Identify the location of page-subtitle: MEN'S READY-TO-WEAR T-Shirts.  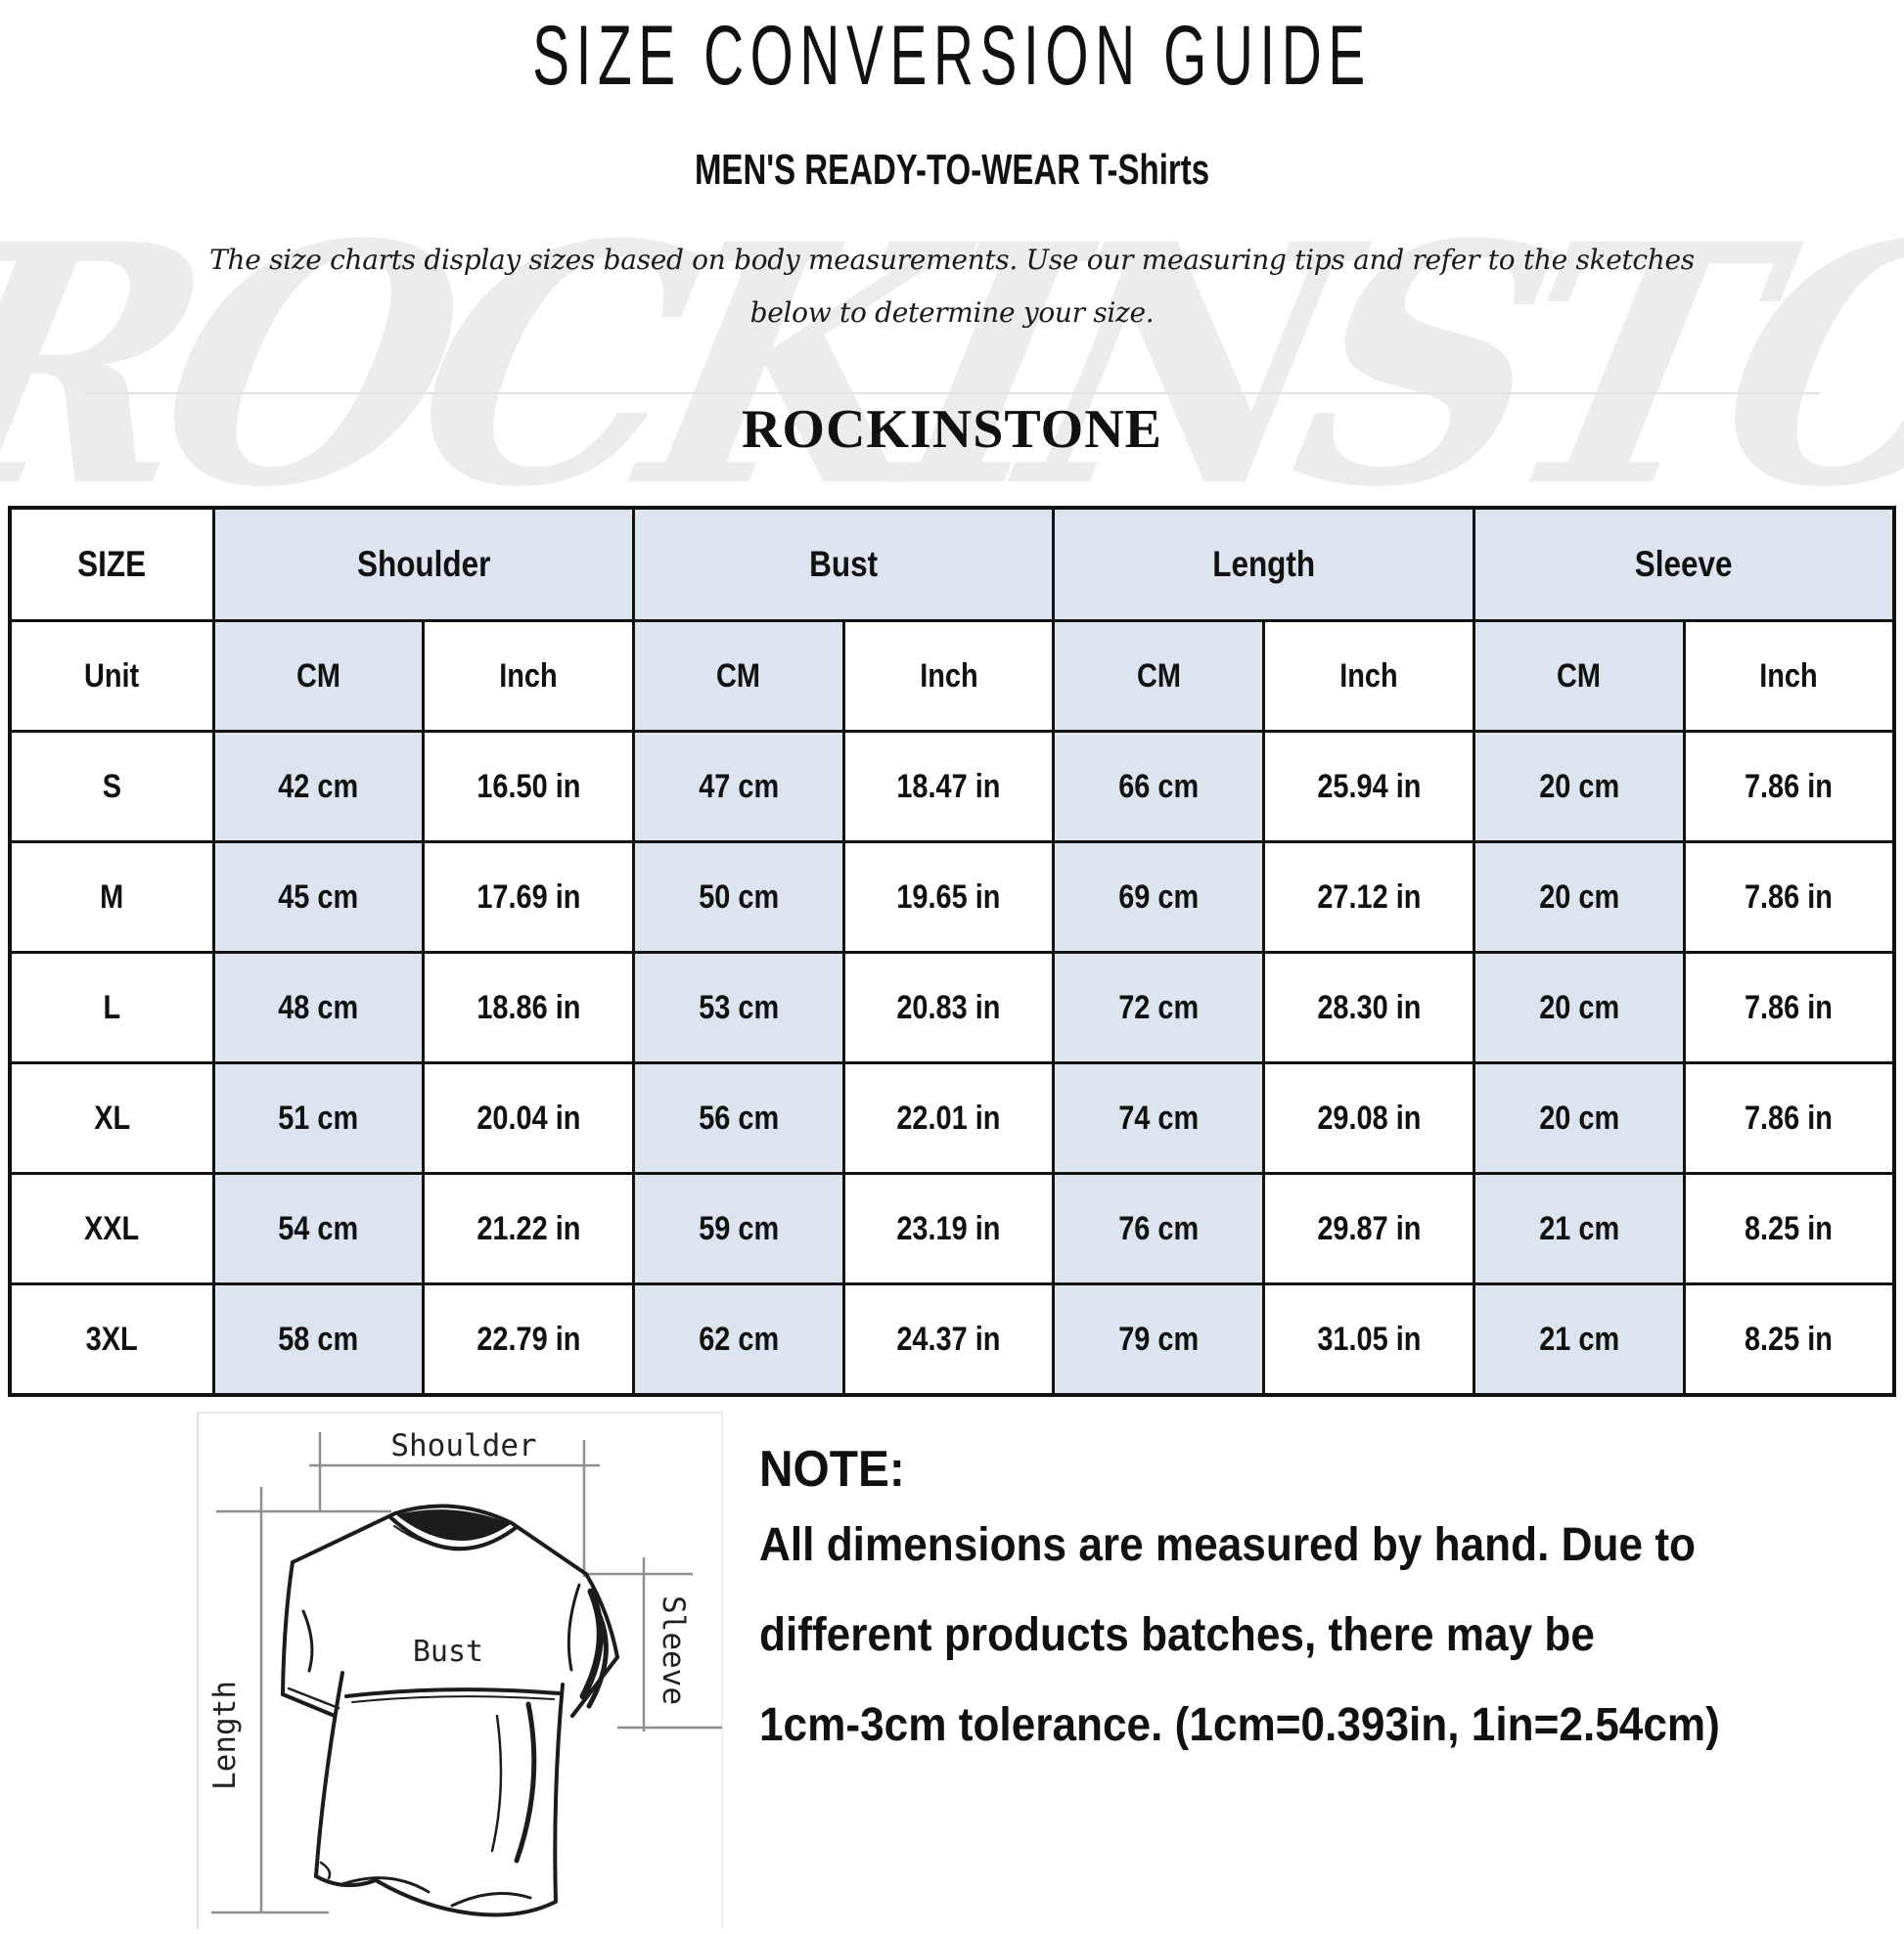
(952, 171).